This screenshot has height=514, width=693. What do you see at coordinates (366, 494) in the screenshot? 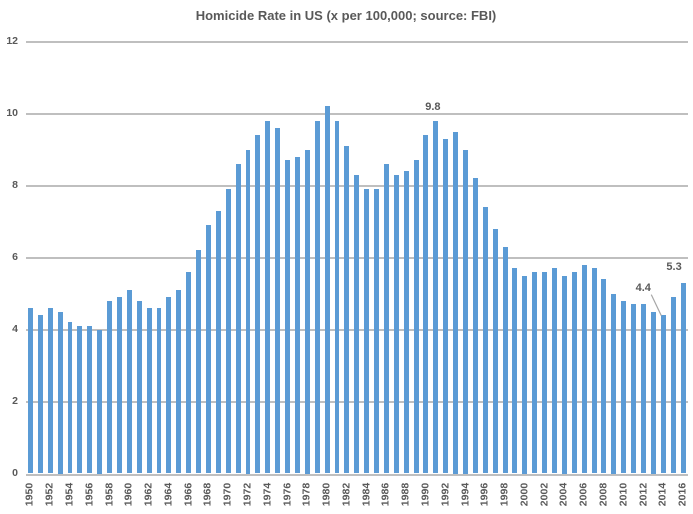
I see `x-tick-label-1984: 1984` at bounding box center [366, 494].